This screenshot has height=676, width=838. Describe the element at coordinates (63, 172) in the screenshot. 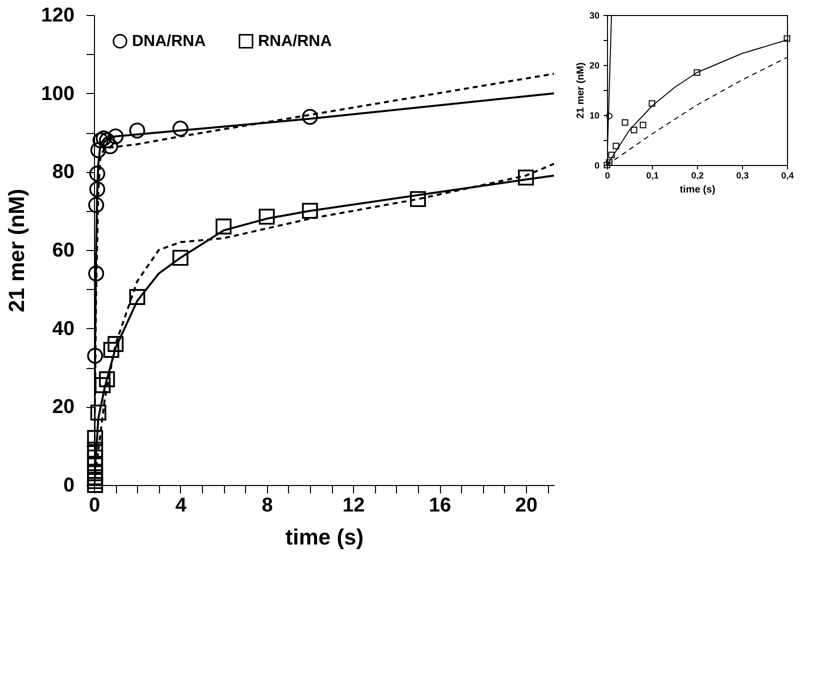

I see `y-tick-label: 80` at that location.